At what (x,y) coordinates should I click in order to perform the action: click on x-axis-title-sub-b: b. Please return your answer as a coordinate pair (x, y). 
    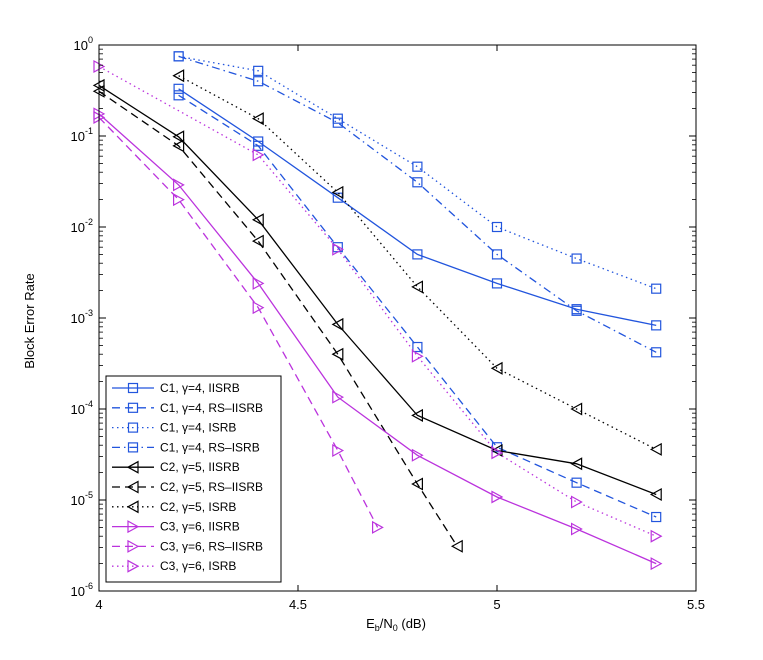
    Looking at the image, I should click on (377, 628).